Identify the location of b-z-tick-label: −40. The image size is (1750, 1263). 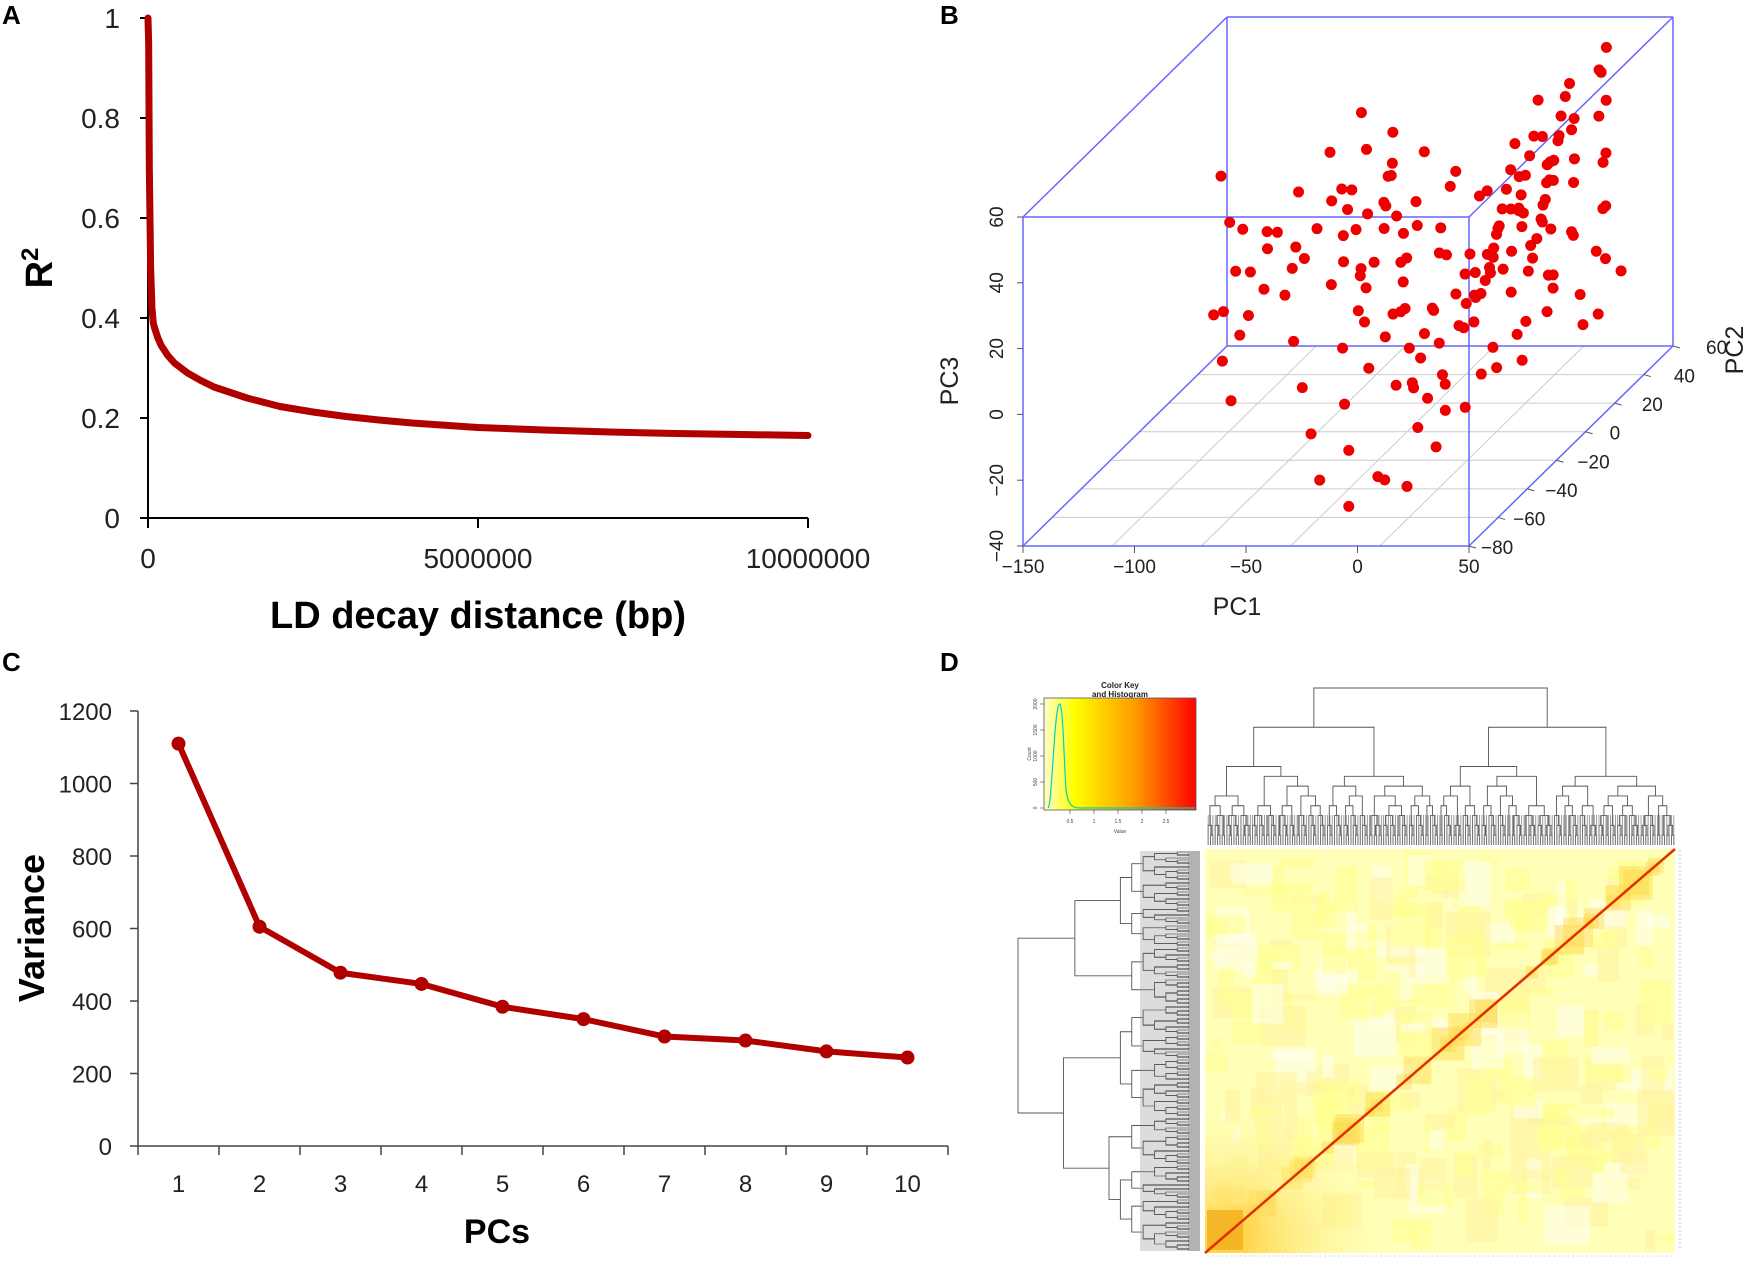
(997, 546).